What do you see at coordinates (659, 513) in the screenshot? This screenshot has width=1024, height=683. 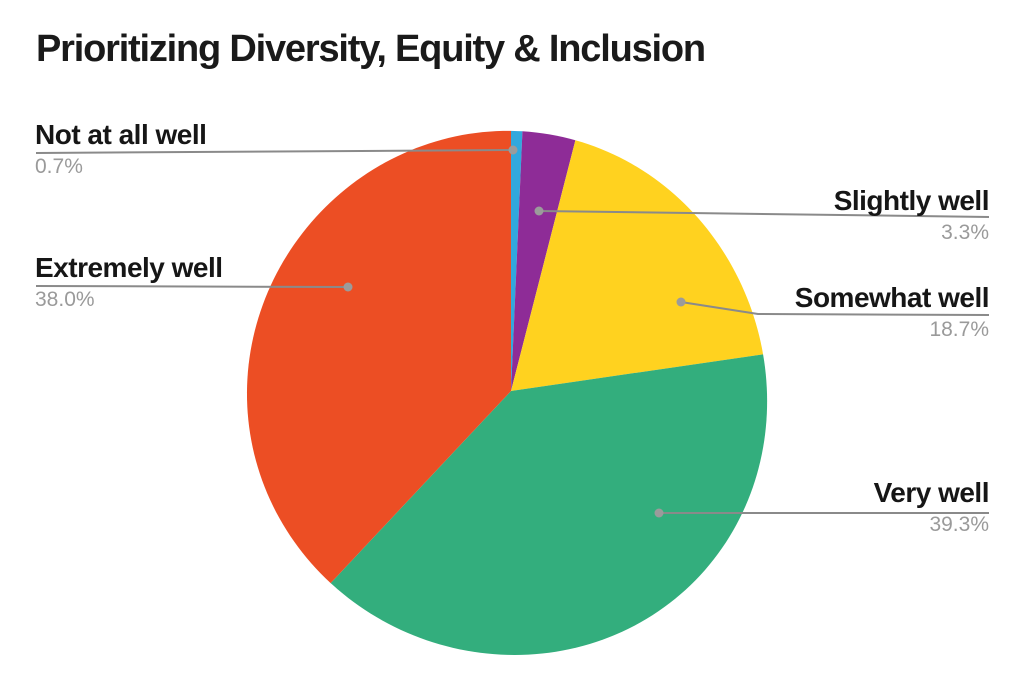 I see `leader-dot-very-well` at bounding box center [659, 513].